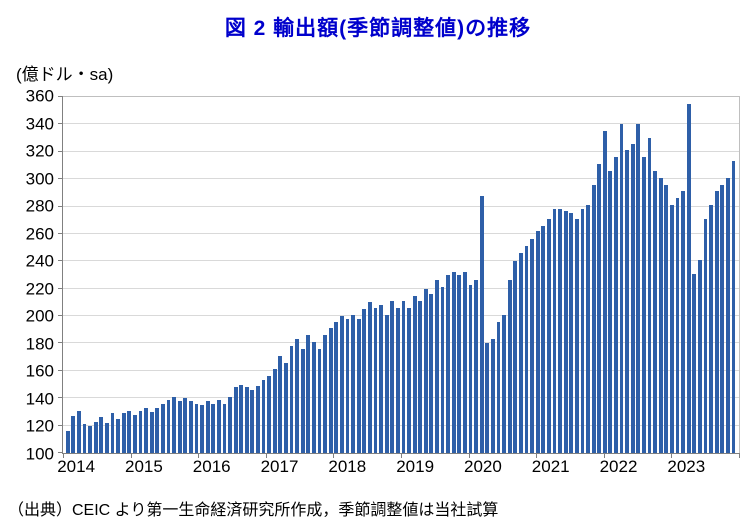 The width and height of the screenshot is (756, 527). I want to click on y-tick-label: 220, so click(39, 289).